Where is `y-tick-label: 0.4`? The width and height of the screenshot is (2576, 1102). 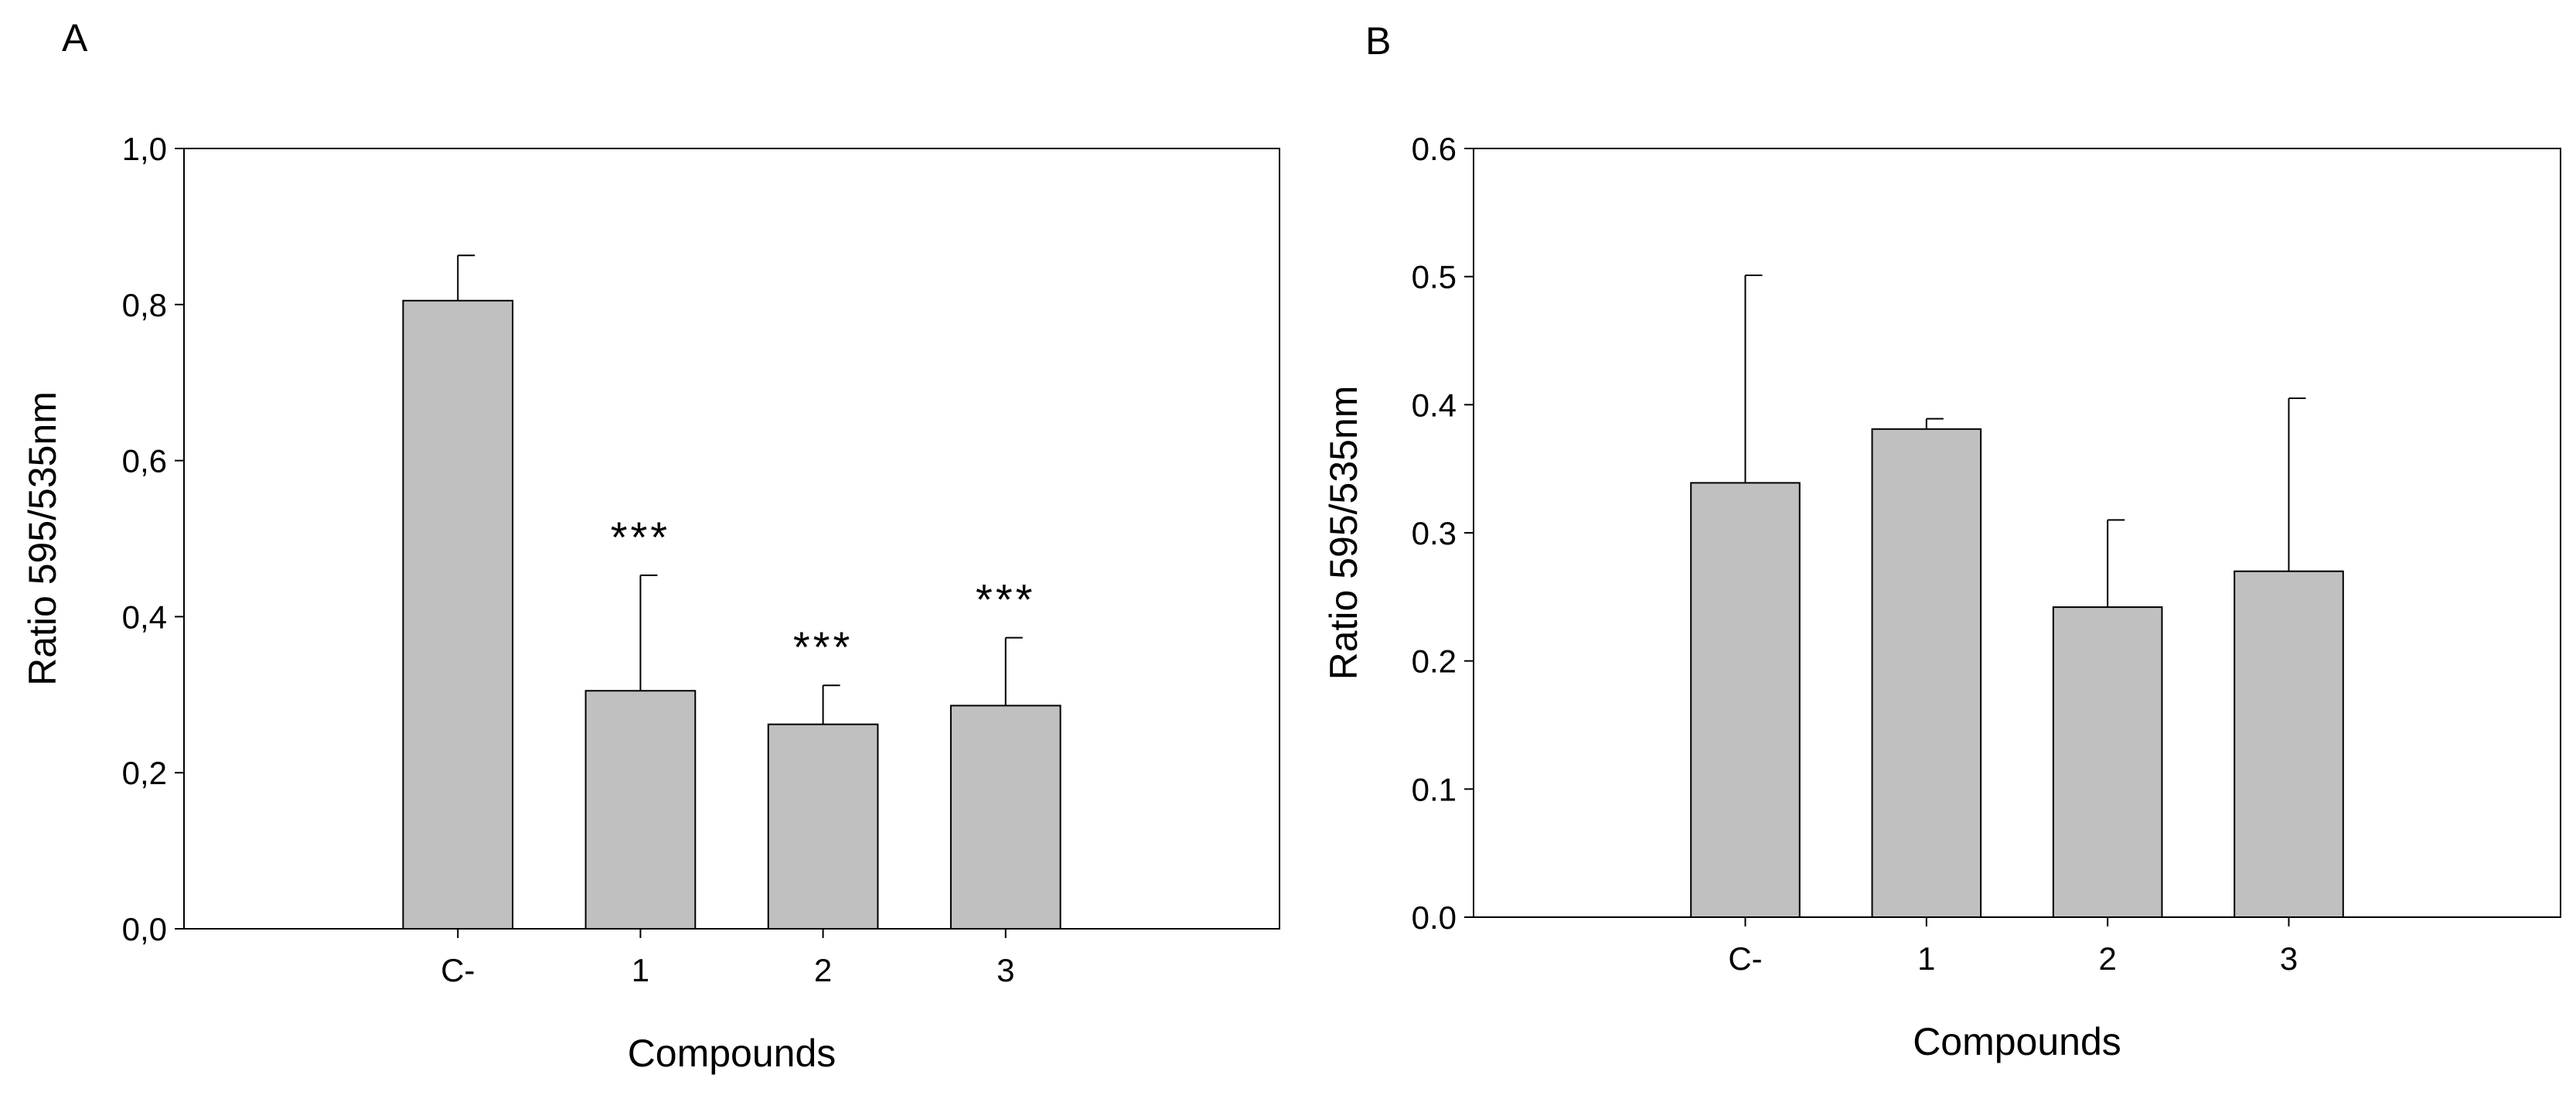 y-tick-label: 0.4 is located at coordinates (1434, 405).